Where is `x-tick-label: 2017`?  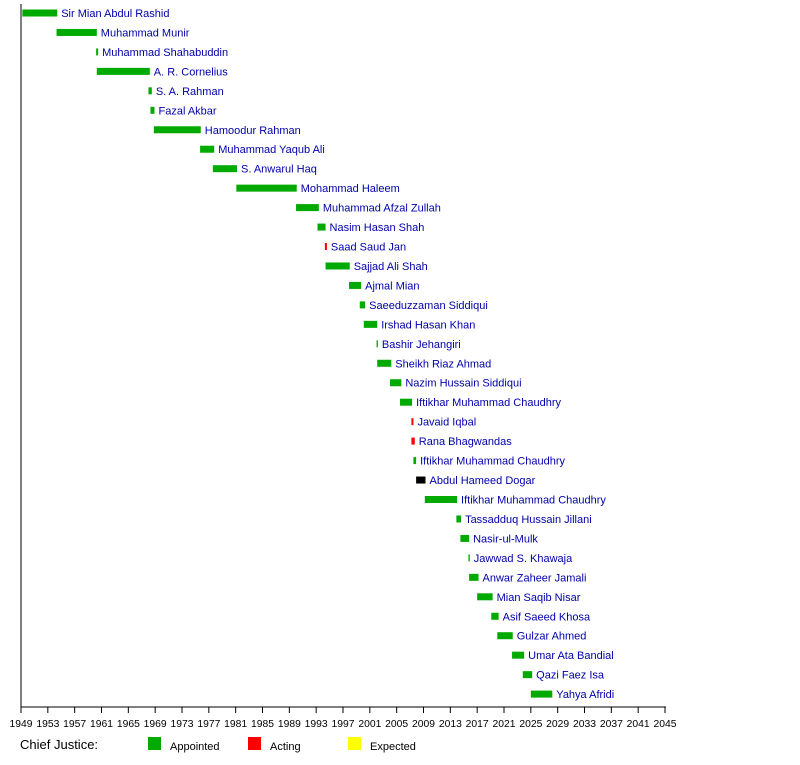
x-tick-label: 2017 is located at coordinates (477, 724).